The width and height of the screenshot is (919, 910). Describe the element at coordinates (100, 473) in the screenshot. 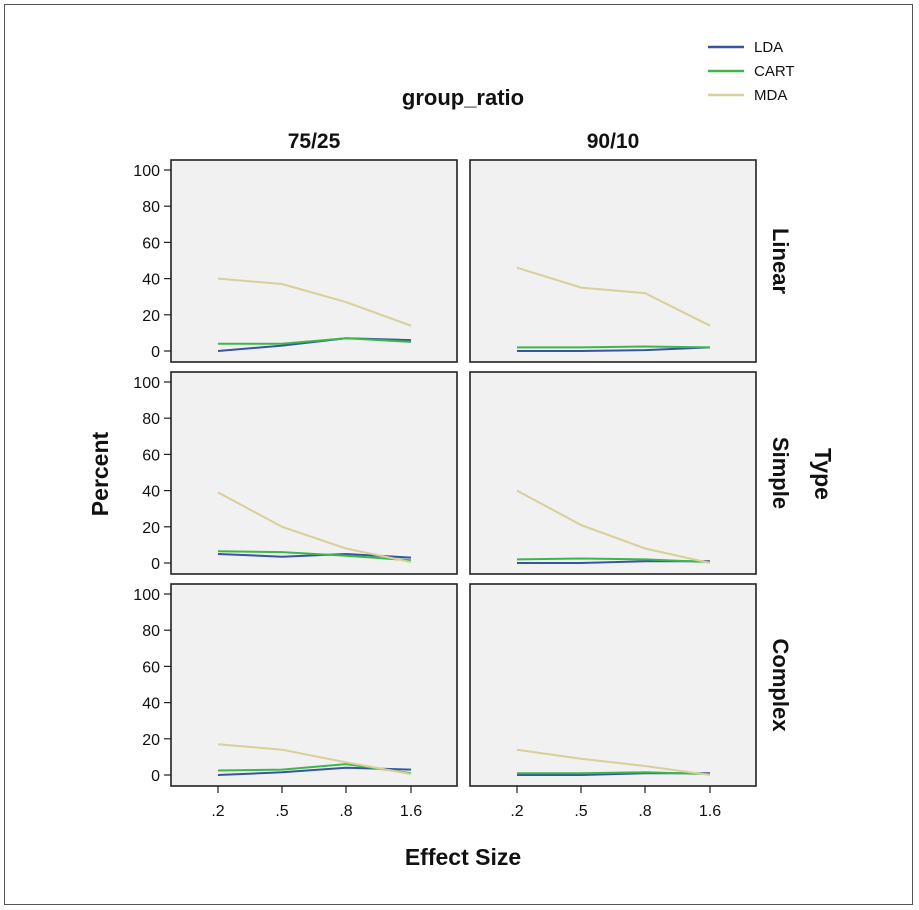

I see `y-axis-title: Percent` at that location.